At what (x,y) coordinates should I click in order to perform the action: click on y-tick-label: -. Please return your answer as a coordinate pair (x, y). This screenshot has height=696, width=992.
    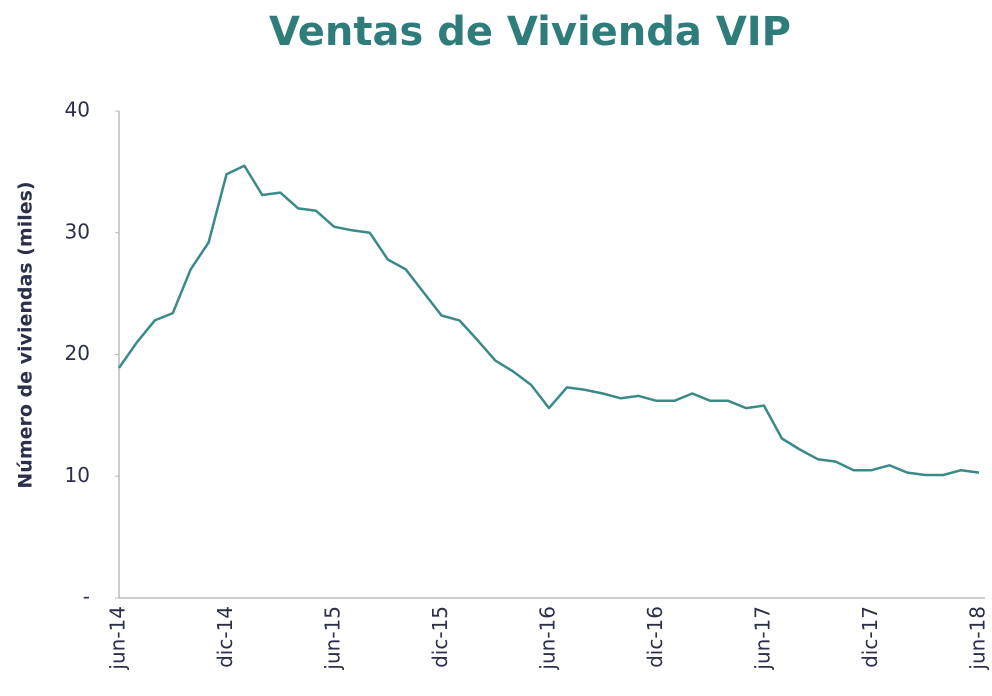
    Looking at the image, I should click on (86, 597).